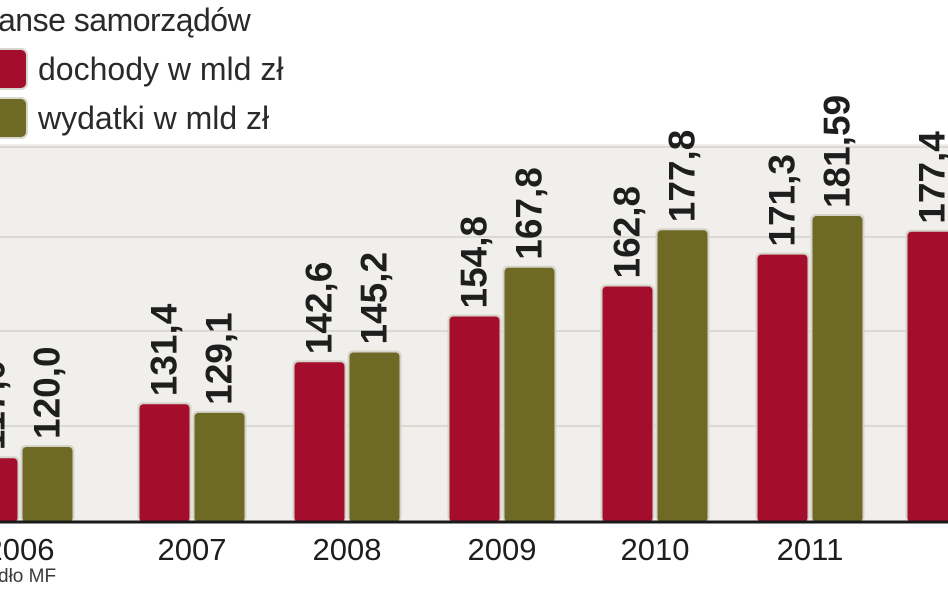 This screenshot has height=593, width=948. Describe the element at coordinates (627, 232) in the screenshot. I see `value-label: 162,8` at that location.